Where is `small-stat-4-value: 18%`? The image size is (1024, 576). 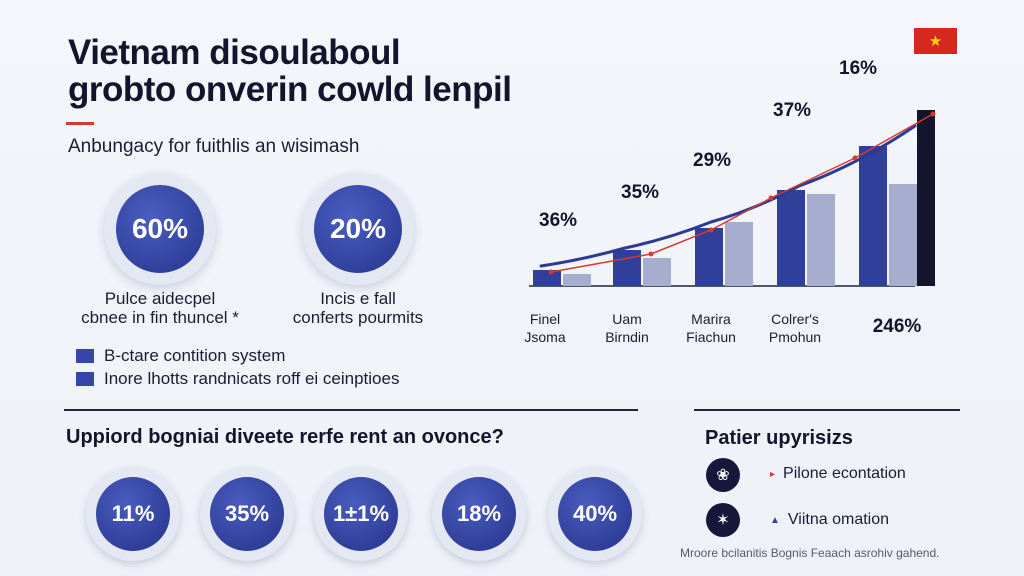
small-stat-4-value: 18% is located at coordinates (479, 514).